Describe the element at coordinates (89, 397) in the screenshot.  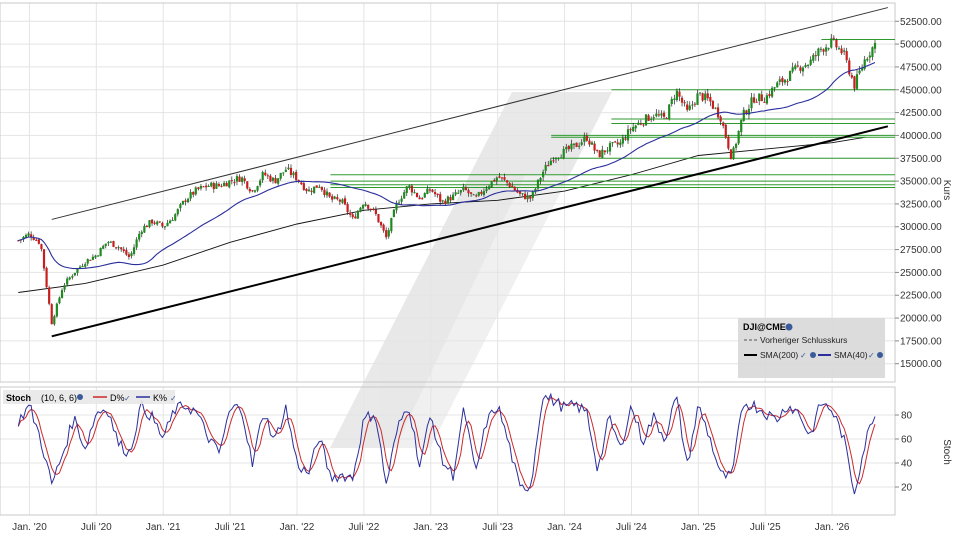
I see `stoch-legend-background` at that location.